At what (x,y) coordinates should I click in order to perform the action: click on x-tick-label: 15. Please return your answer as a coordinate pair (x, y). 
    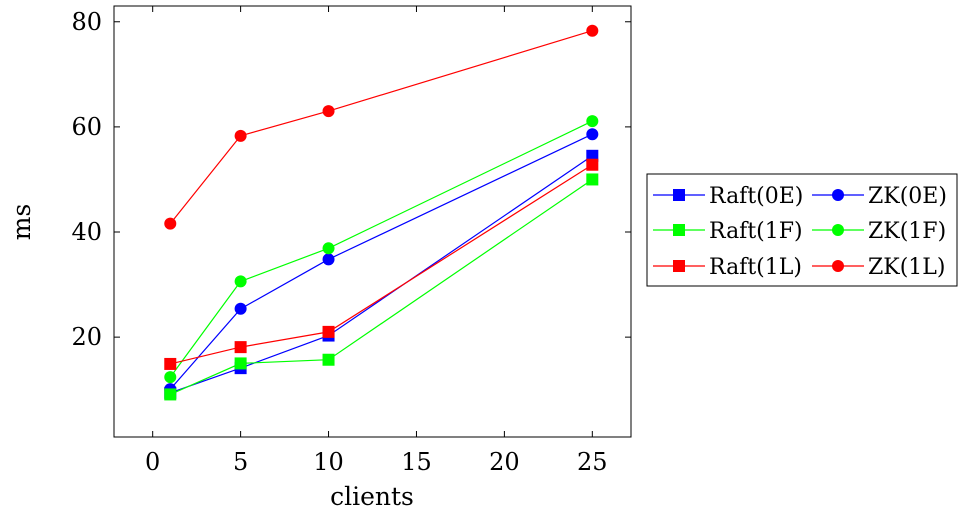
    Looking at the image, I should click on (416, 462).